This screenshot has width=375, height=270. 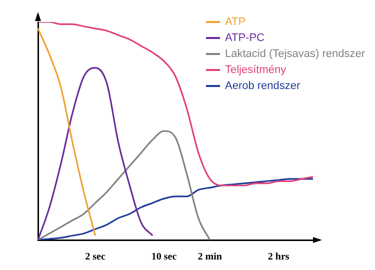 What do you see at coordinates (262, 86) in the screenshot?
I see `legend-label: Aerob rendszer` at bounding box center [262, 86].